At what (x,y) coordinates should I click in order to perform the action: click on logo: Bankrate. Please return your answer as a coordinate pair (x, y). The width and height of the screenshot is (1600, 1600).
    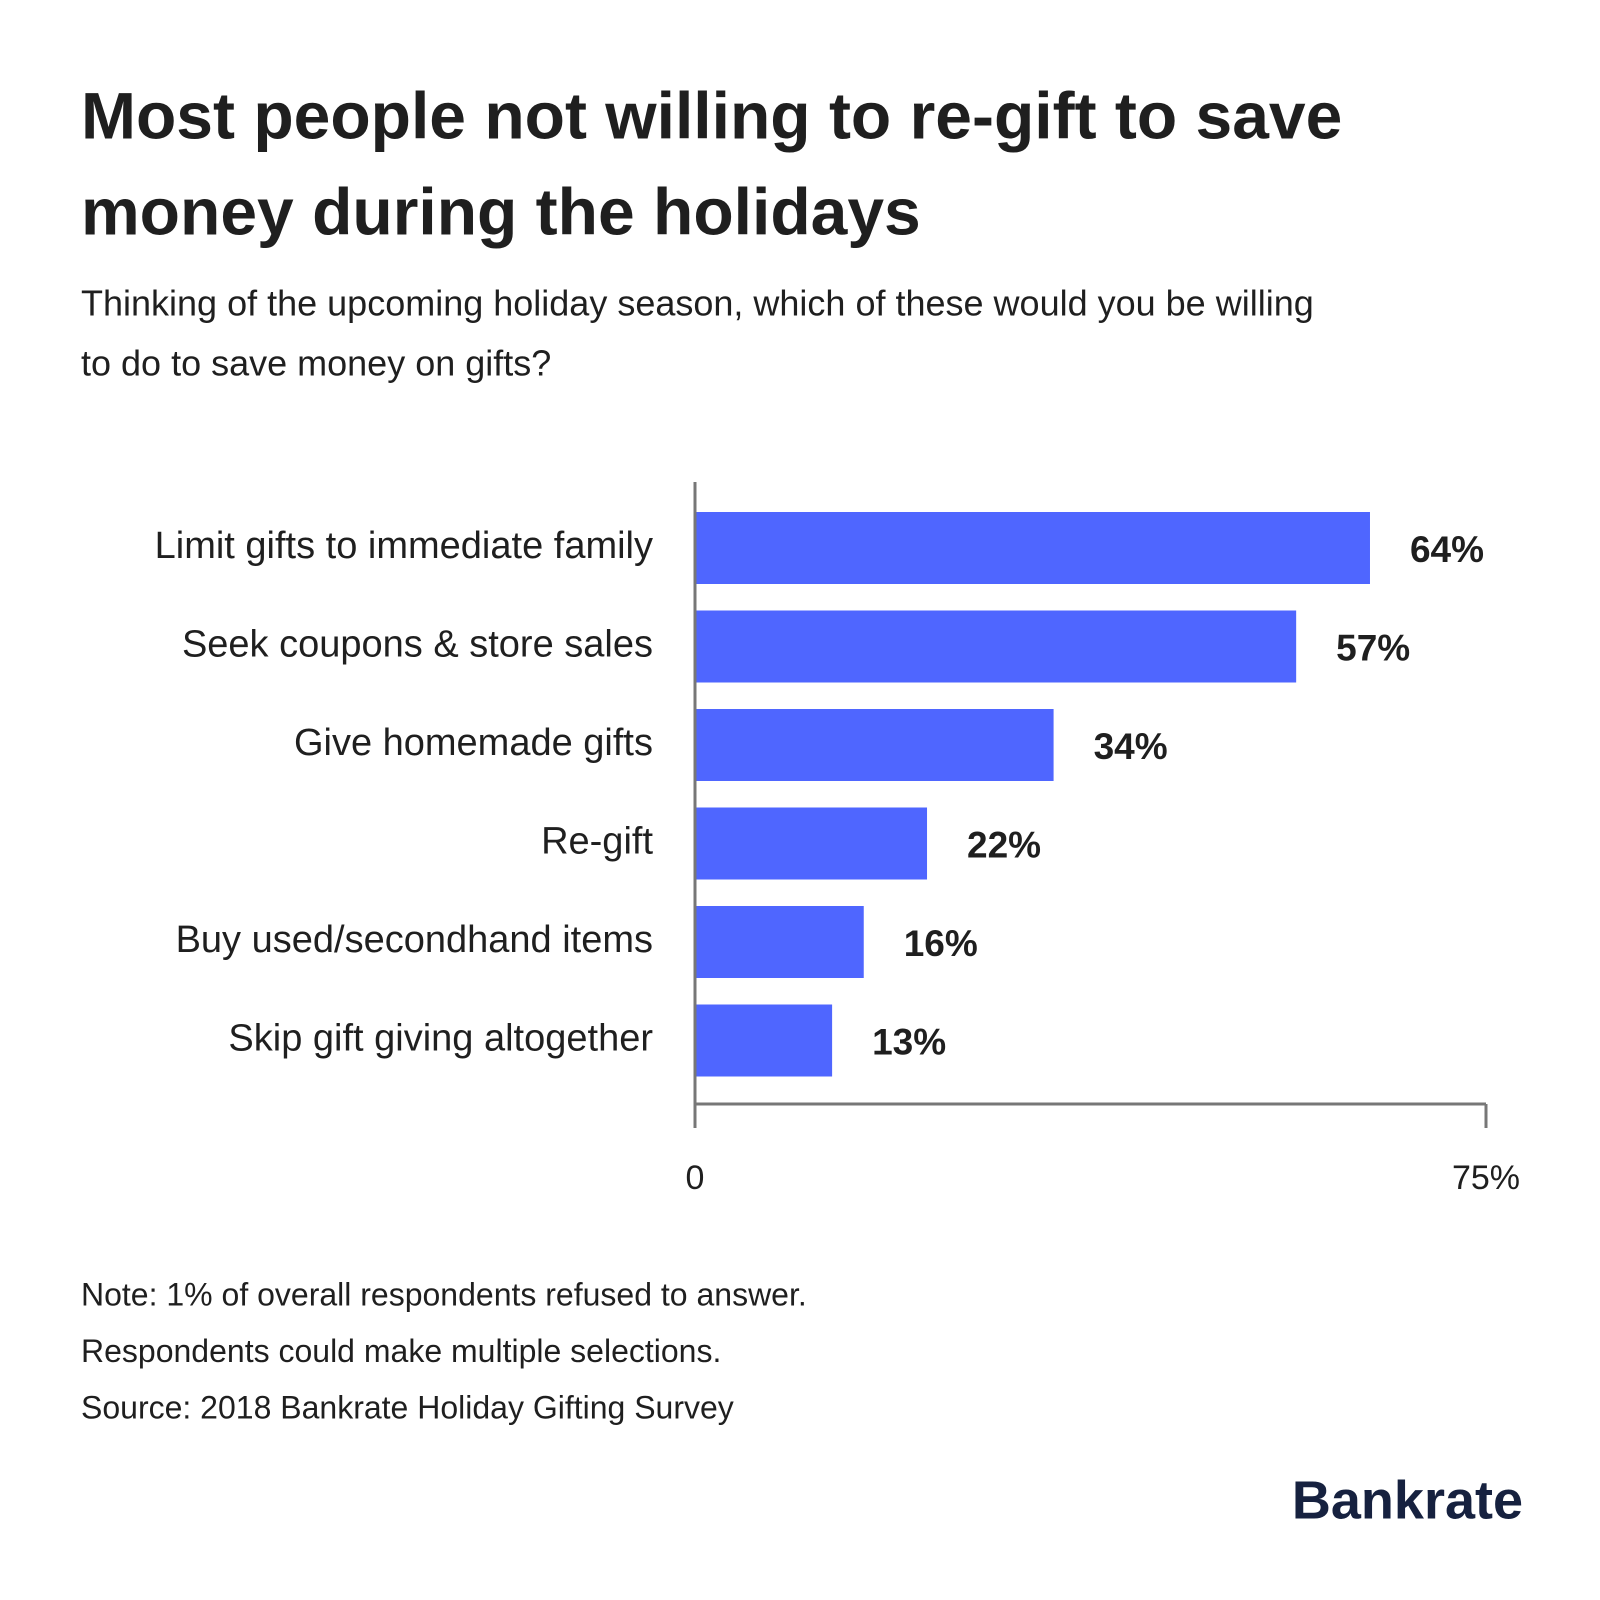
    Looking at the image, I should click on (1407, 1500).